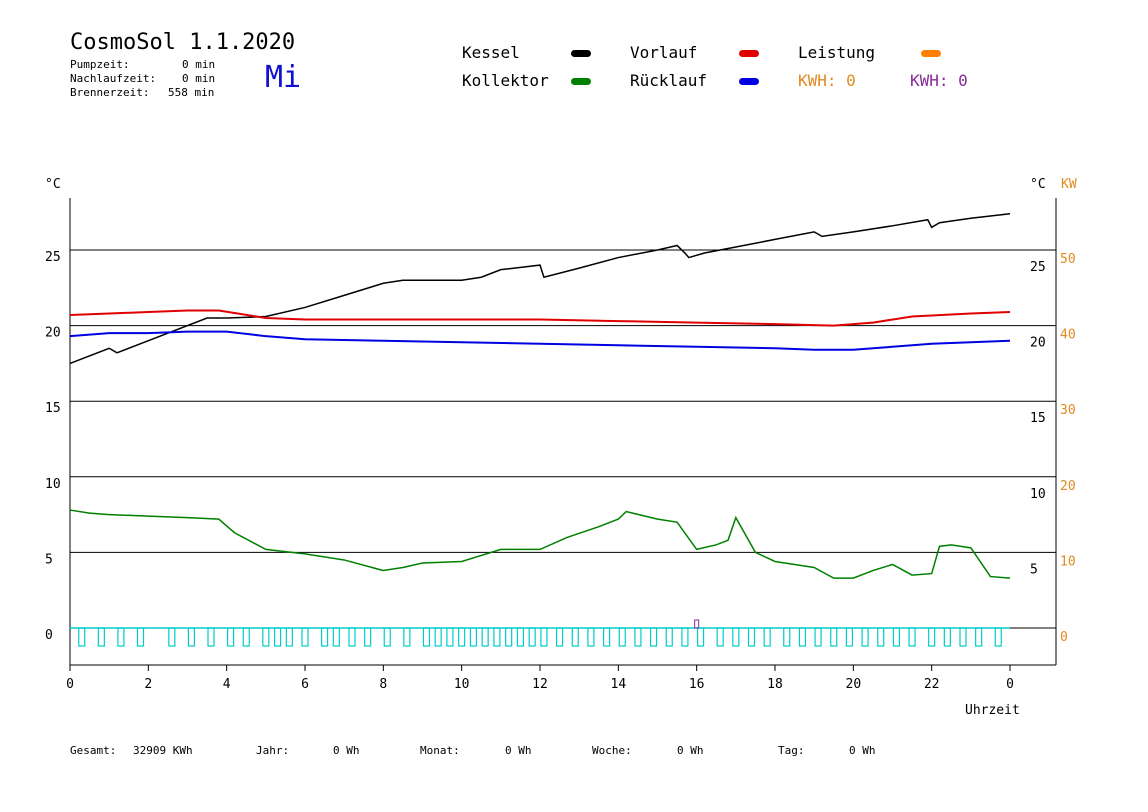  I want to click on nachlaufzeit-value: 0 min, so click(199, 78).